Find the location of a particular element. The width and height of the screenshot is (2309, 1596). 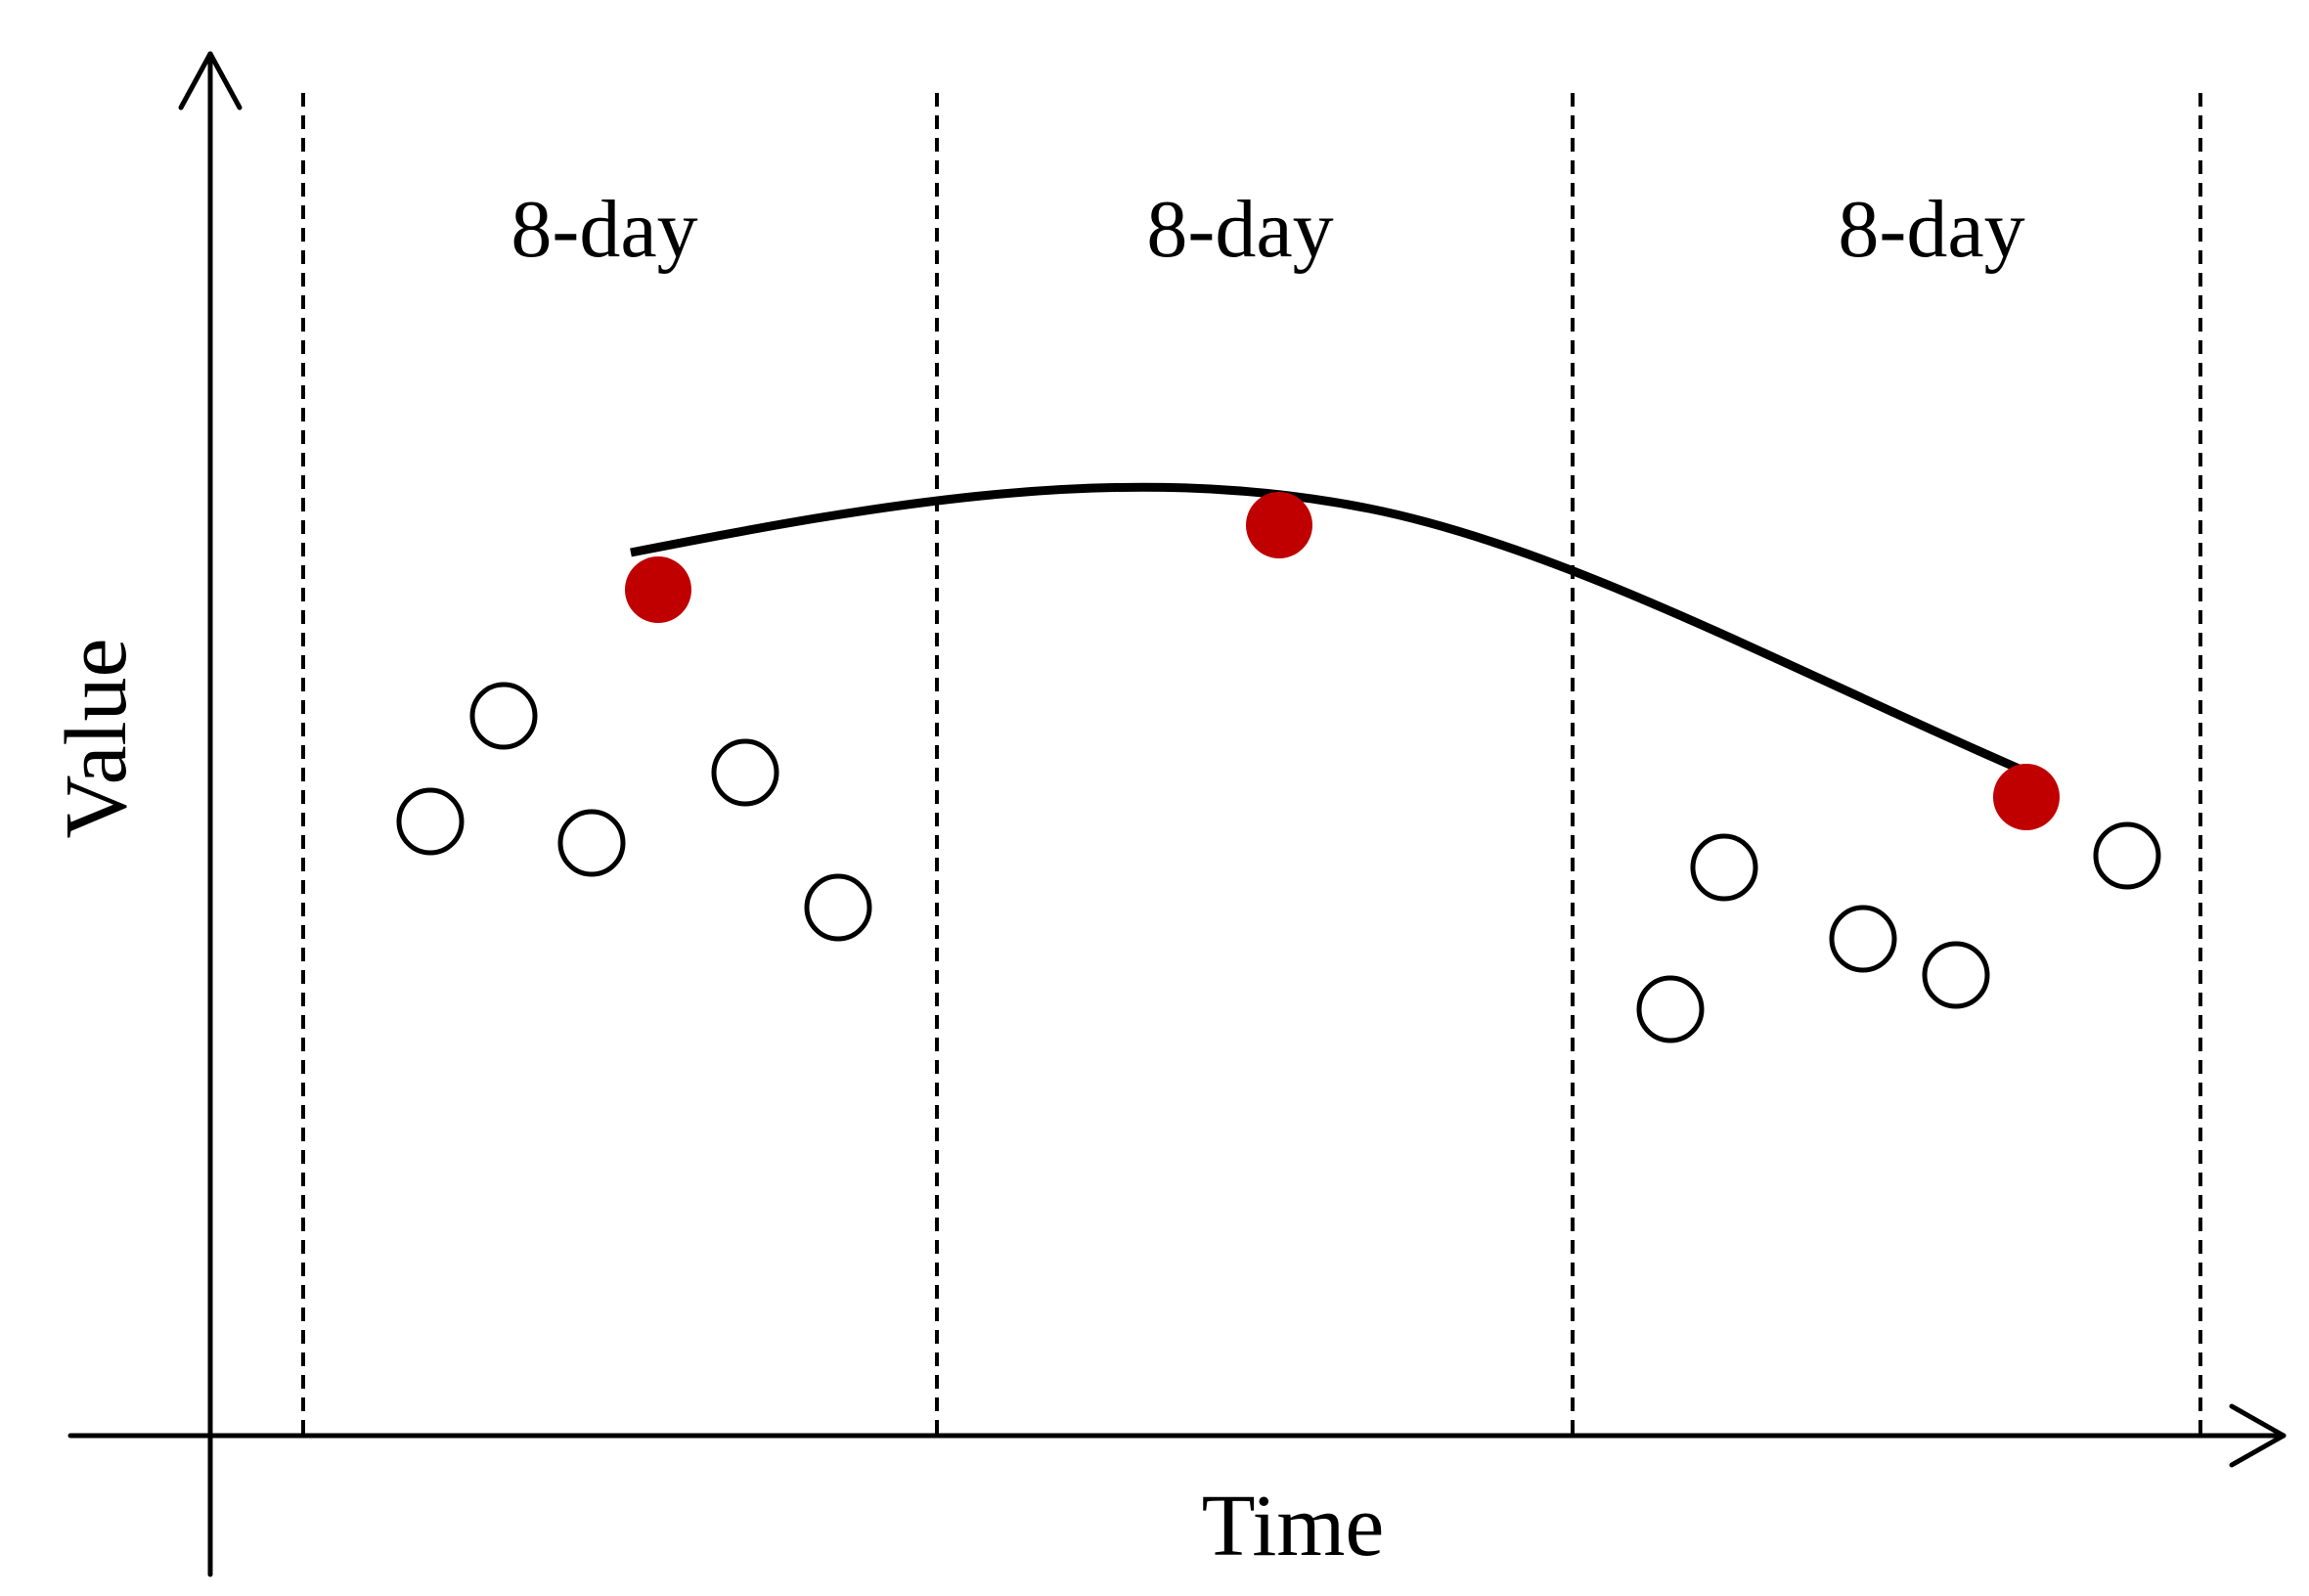

x-axis-arrowhead is located at coordinates (2258, 1435).